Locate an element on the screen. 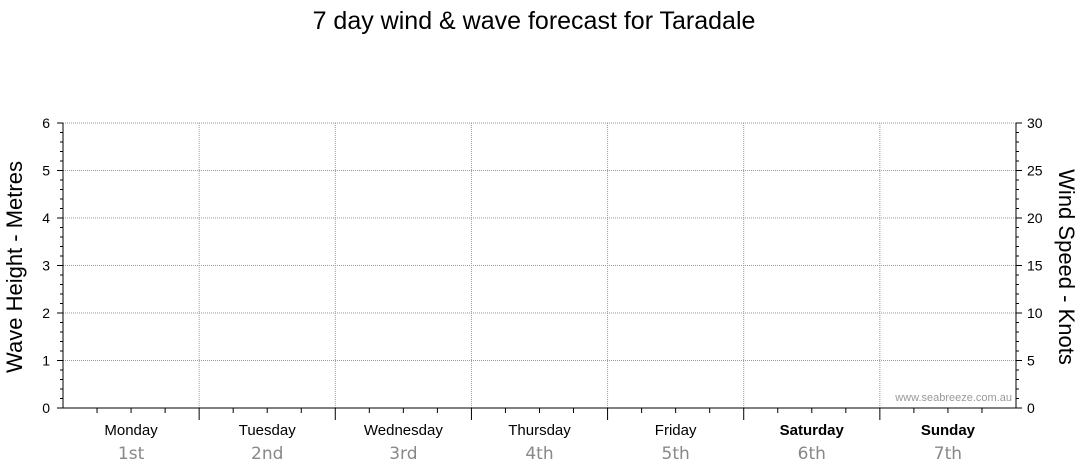  right-tick-label: 20 is located at coordinates (1035, 218).